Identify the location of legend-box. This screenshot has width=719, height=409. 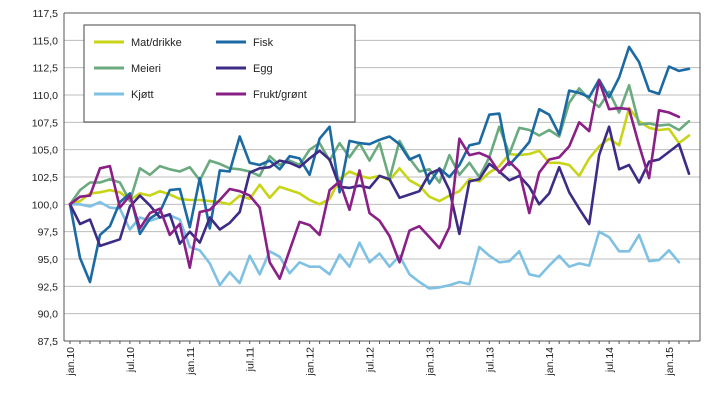
(219, 73).